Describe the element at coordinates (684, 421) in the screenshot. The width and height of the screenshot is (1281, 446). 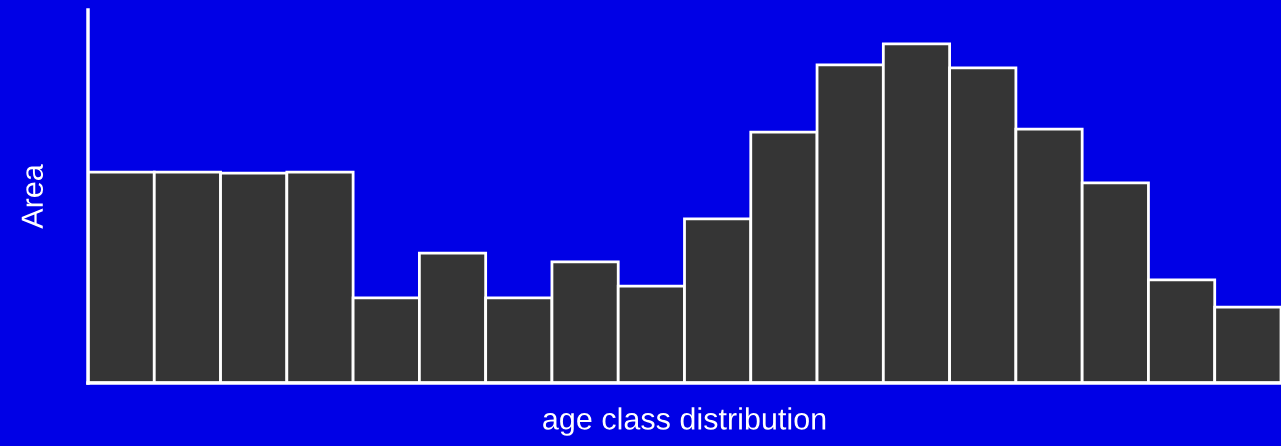
I see `x-axis-title: age class distribution` at that location.